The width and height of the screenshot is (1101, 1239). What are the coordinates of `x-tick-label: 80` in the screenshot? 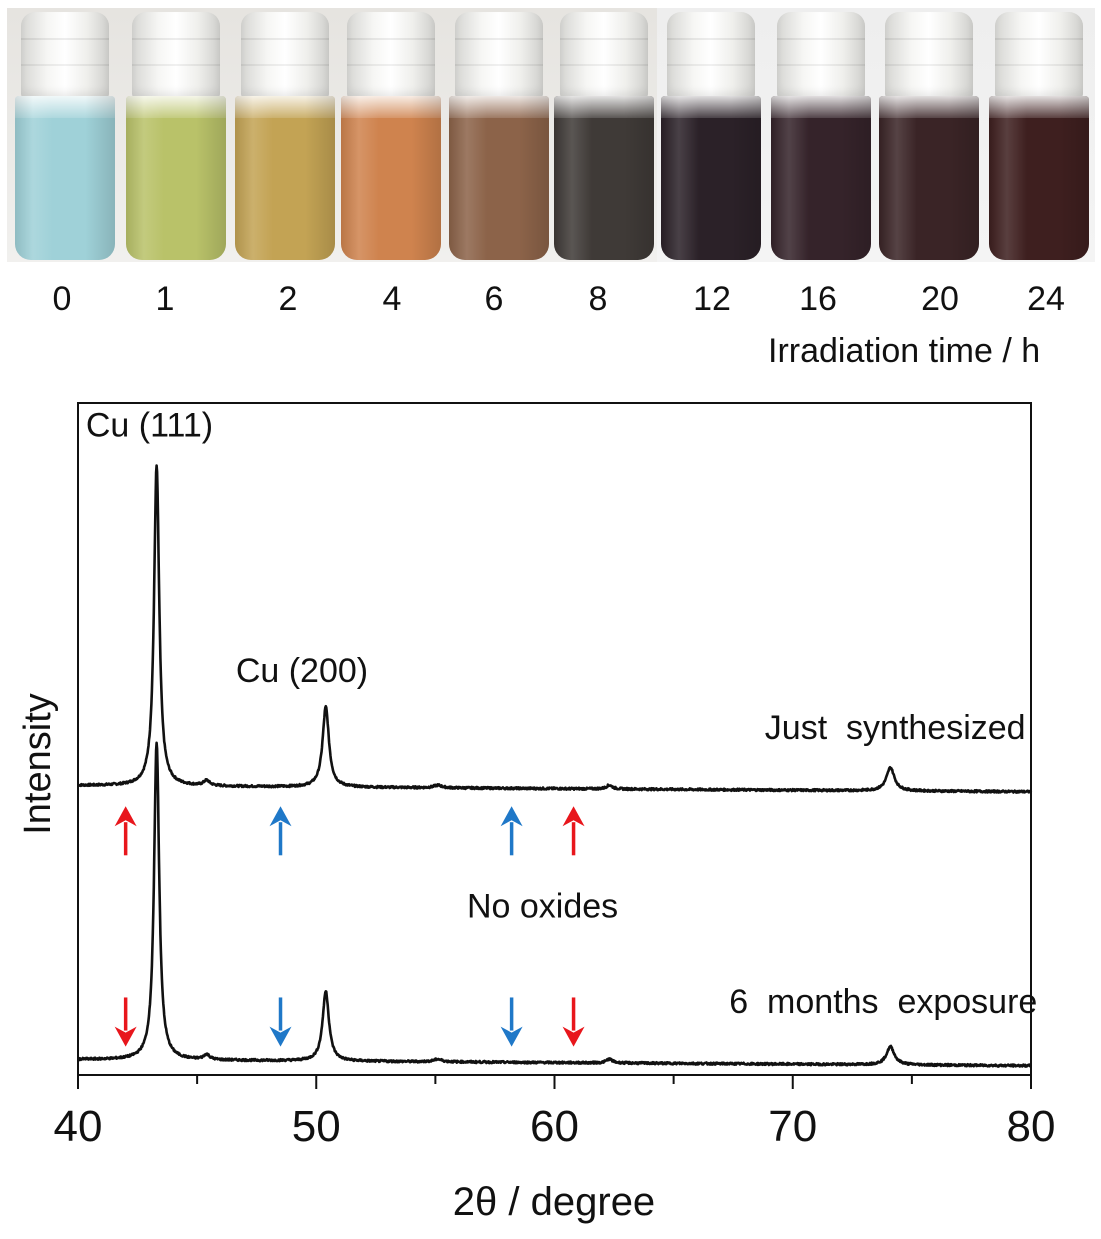 It's located at (1031, 1126).